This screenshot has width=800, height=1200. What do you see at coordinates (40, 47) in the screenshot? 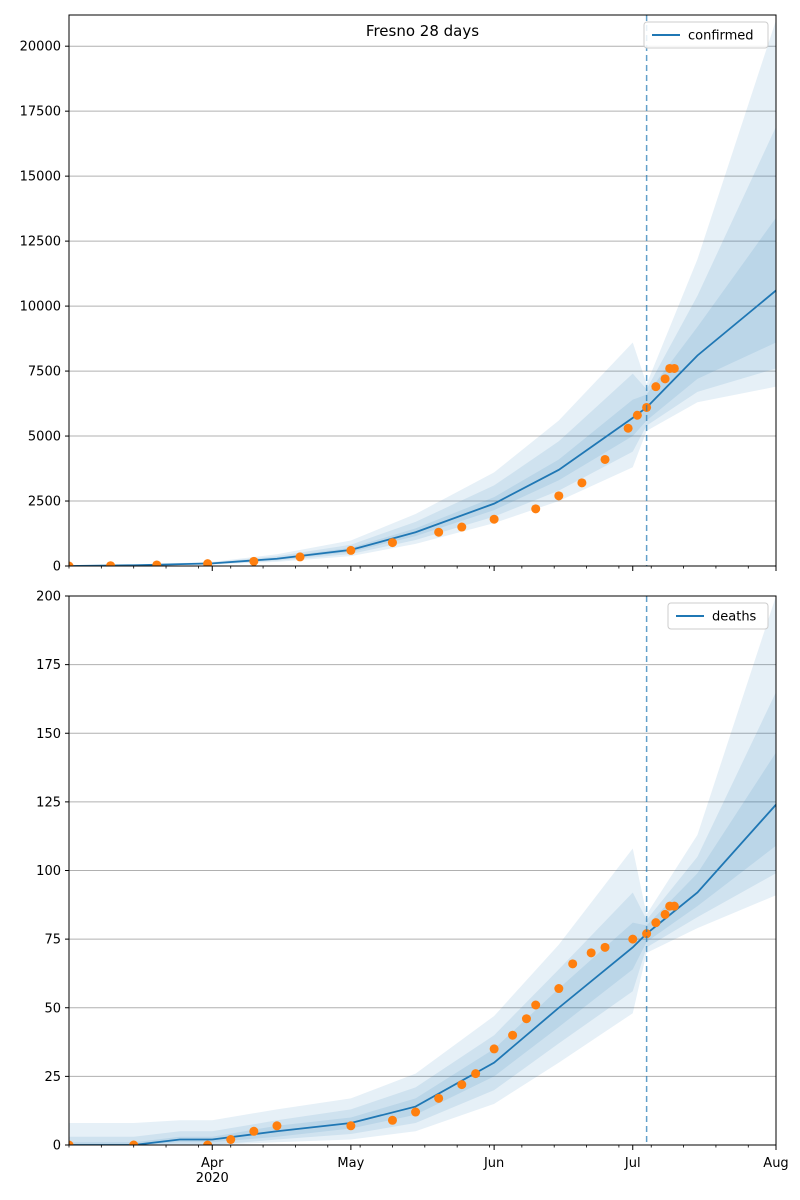
I see `y-tick-label: 20000` at bounding box center [40, 47].